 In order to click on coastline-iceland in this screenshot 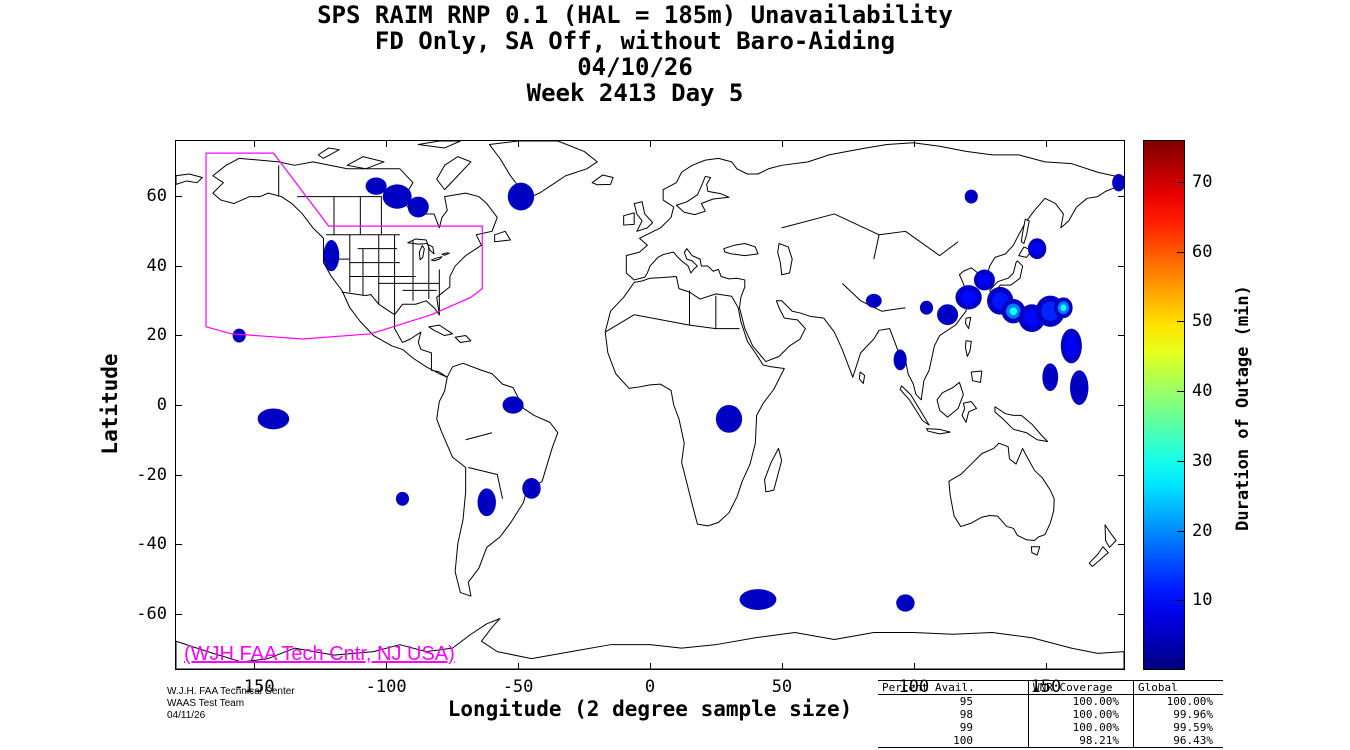, I will do `click(602, 180)`.